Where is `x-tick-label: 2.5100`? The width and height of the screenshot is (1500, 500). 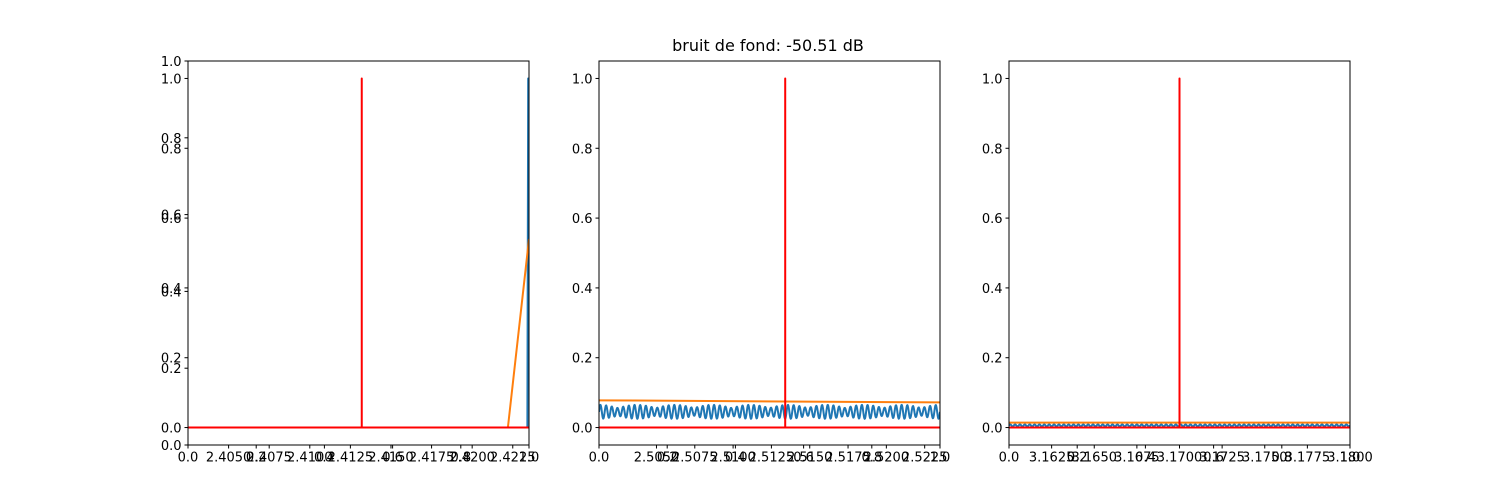 x-tick-label: 2.5100 is located at coordinates (733, 458).